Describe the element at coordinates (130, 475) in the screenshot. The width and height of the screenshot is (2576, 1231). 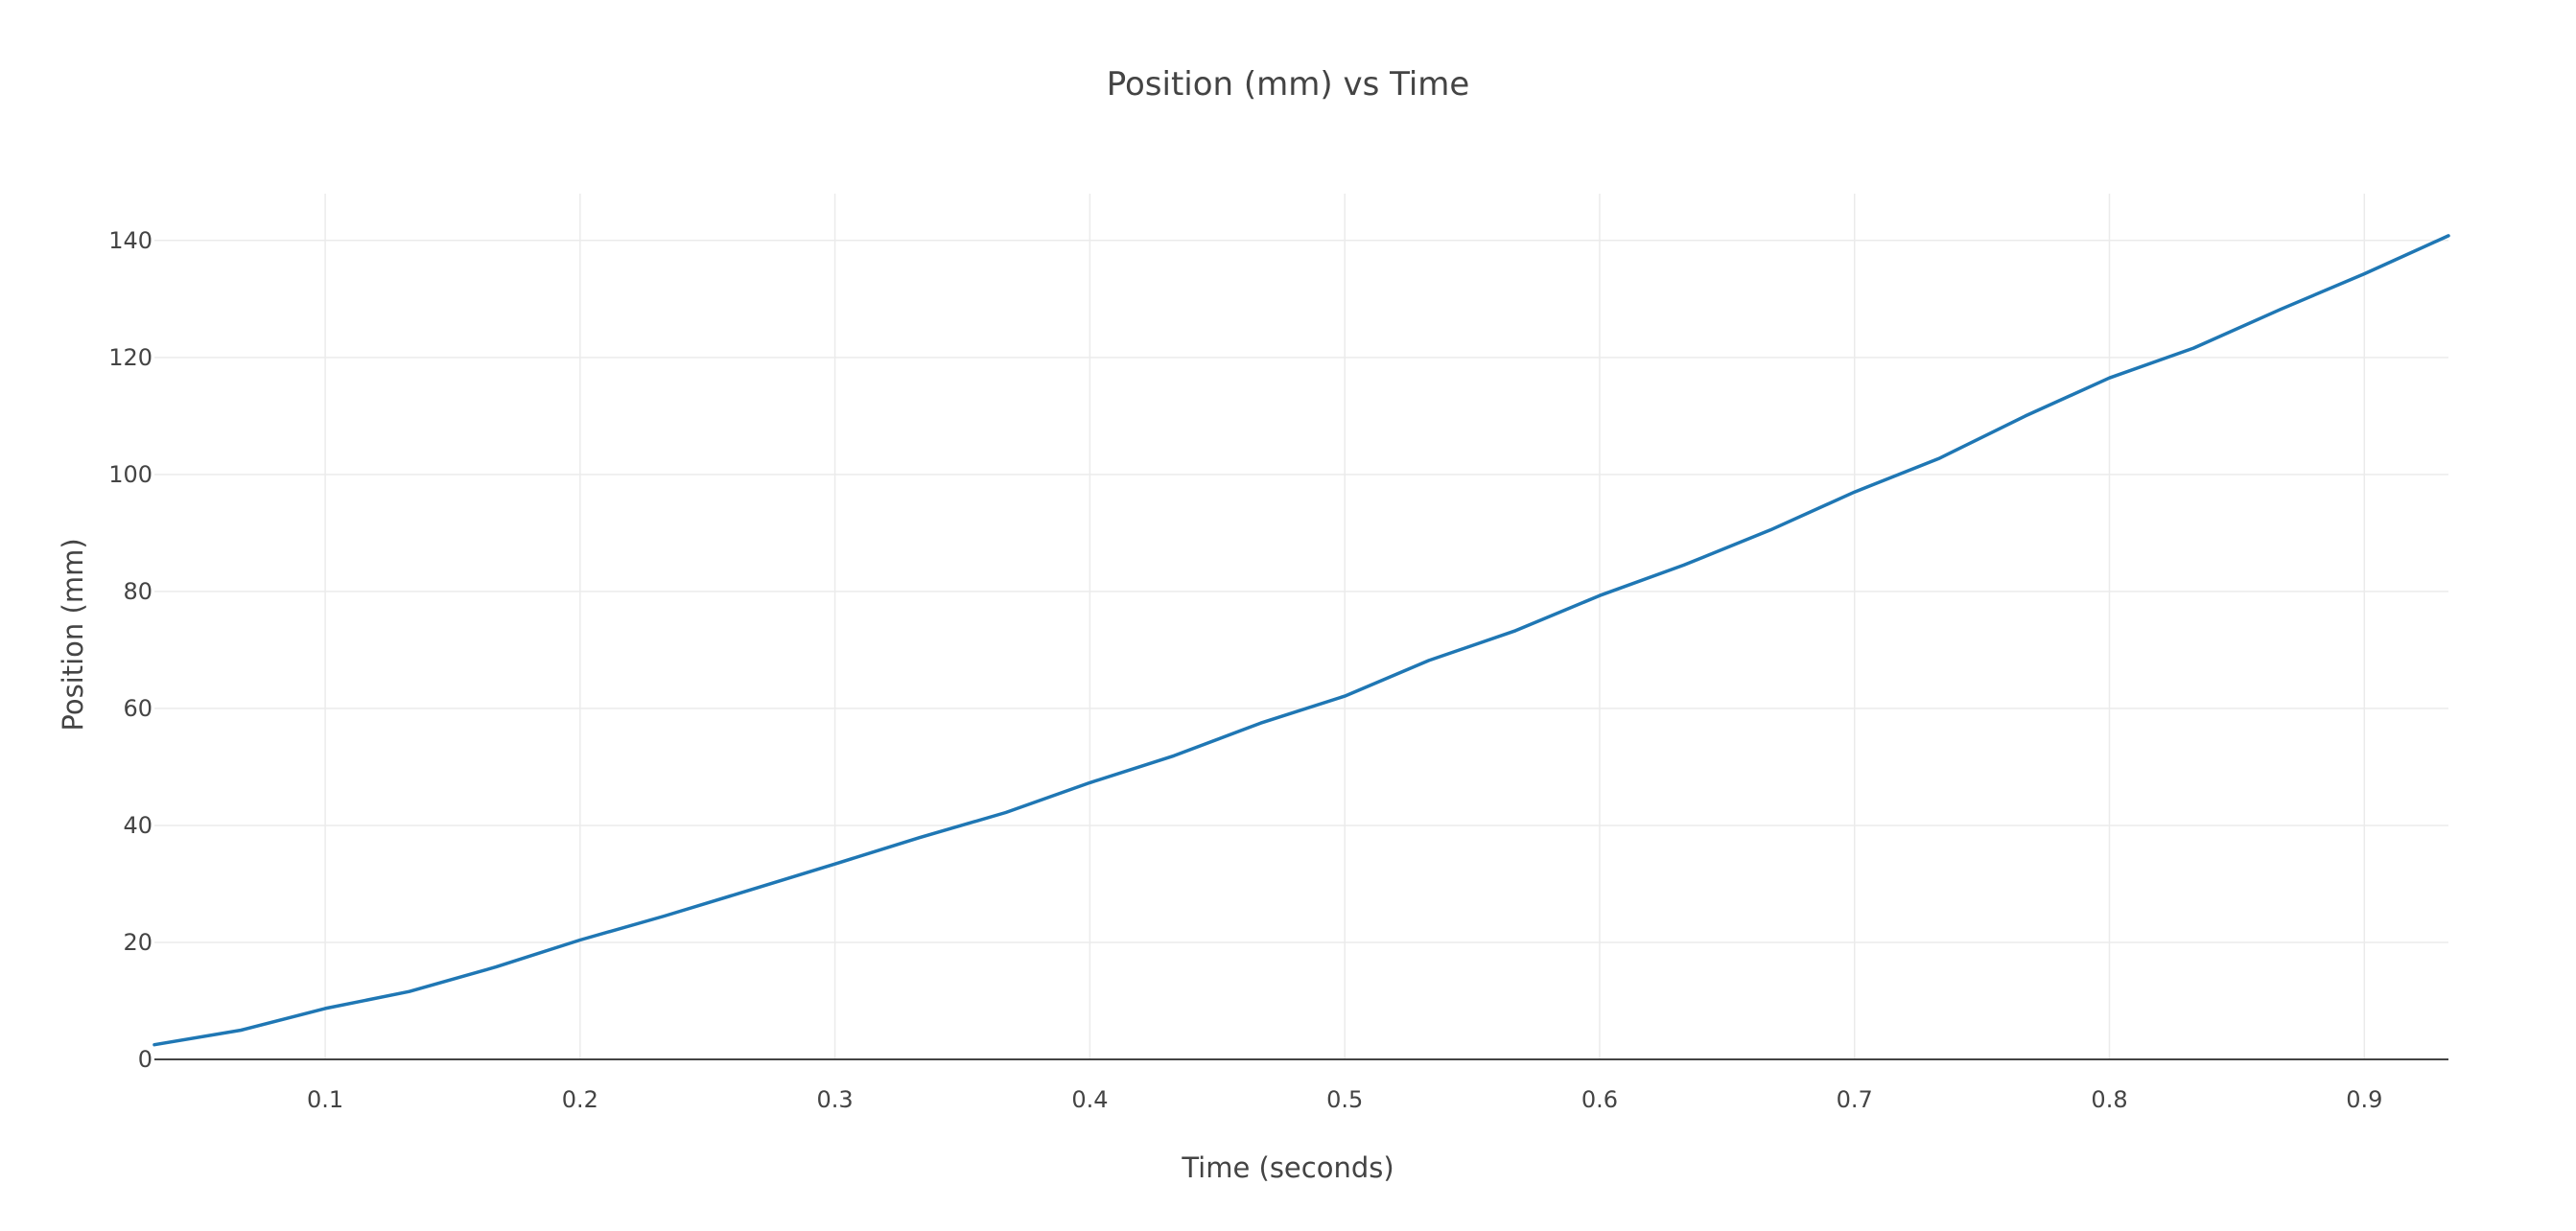
I see `y-tick-label: 100` at that location.